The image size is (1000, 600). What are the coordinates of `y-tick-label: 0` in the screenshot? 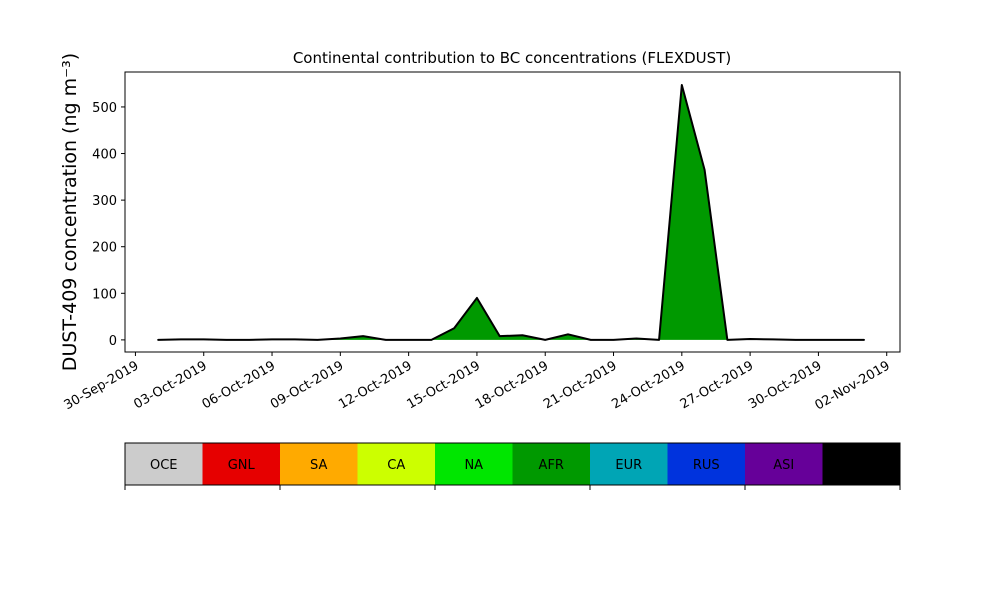 It's located at (113, 341).